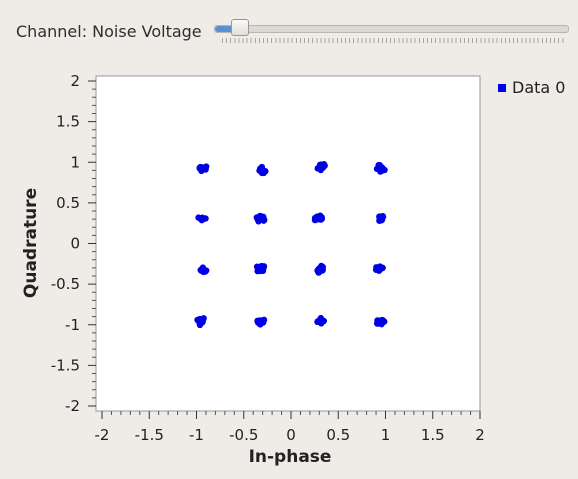  I want to click on slider-ticks, so click(393, 40).